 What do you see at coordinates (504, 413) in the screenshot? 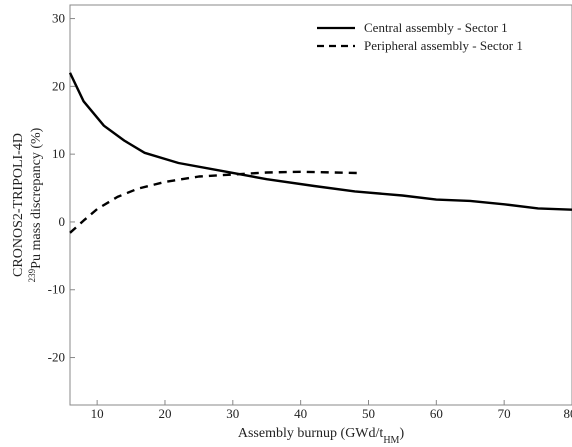
I see `x-tick-label: 70` at bounding box center [504, 413].